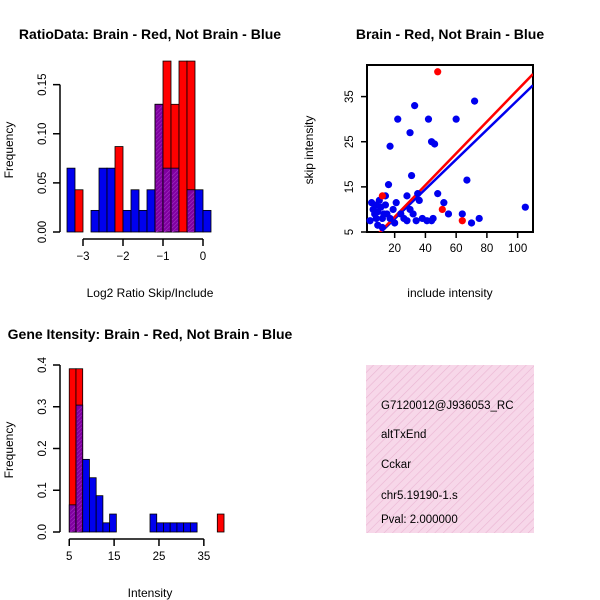 This screenshot has height=600, width=600. I want to click on scatter-y-tick-label: 15, so click(350, 186).